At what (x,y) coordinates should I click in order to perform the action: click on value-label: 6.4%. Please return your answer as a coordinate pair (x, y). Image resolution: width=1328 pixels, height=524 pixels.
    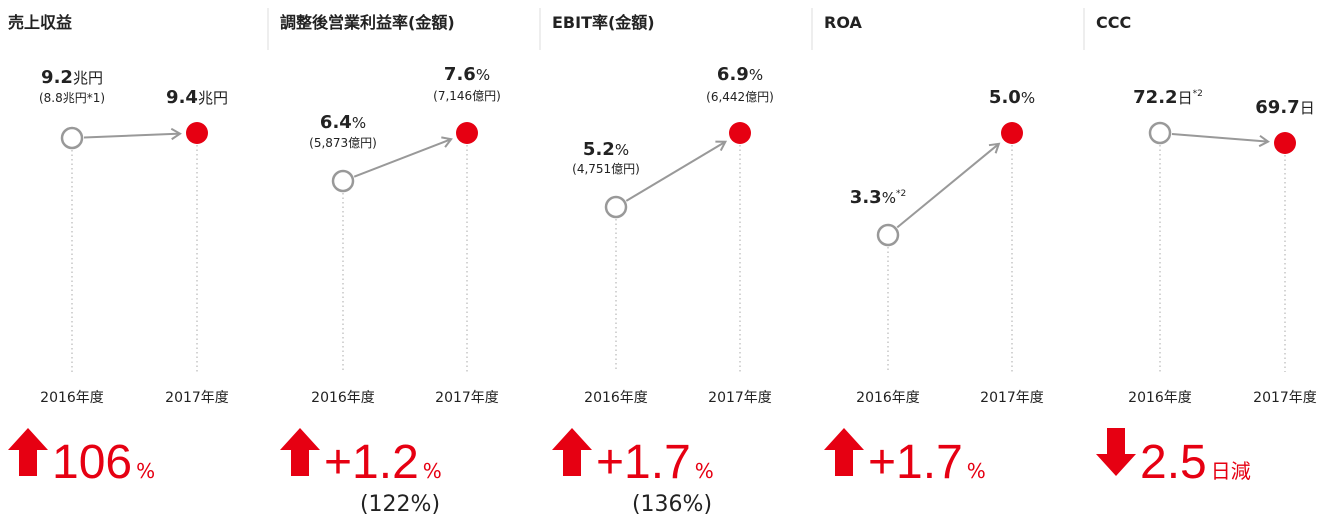
    Looking at the image, I should click on (343, 122).